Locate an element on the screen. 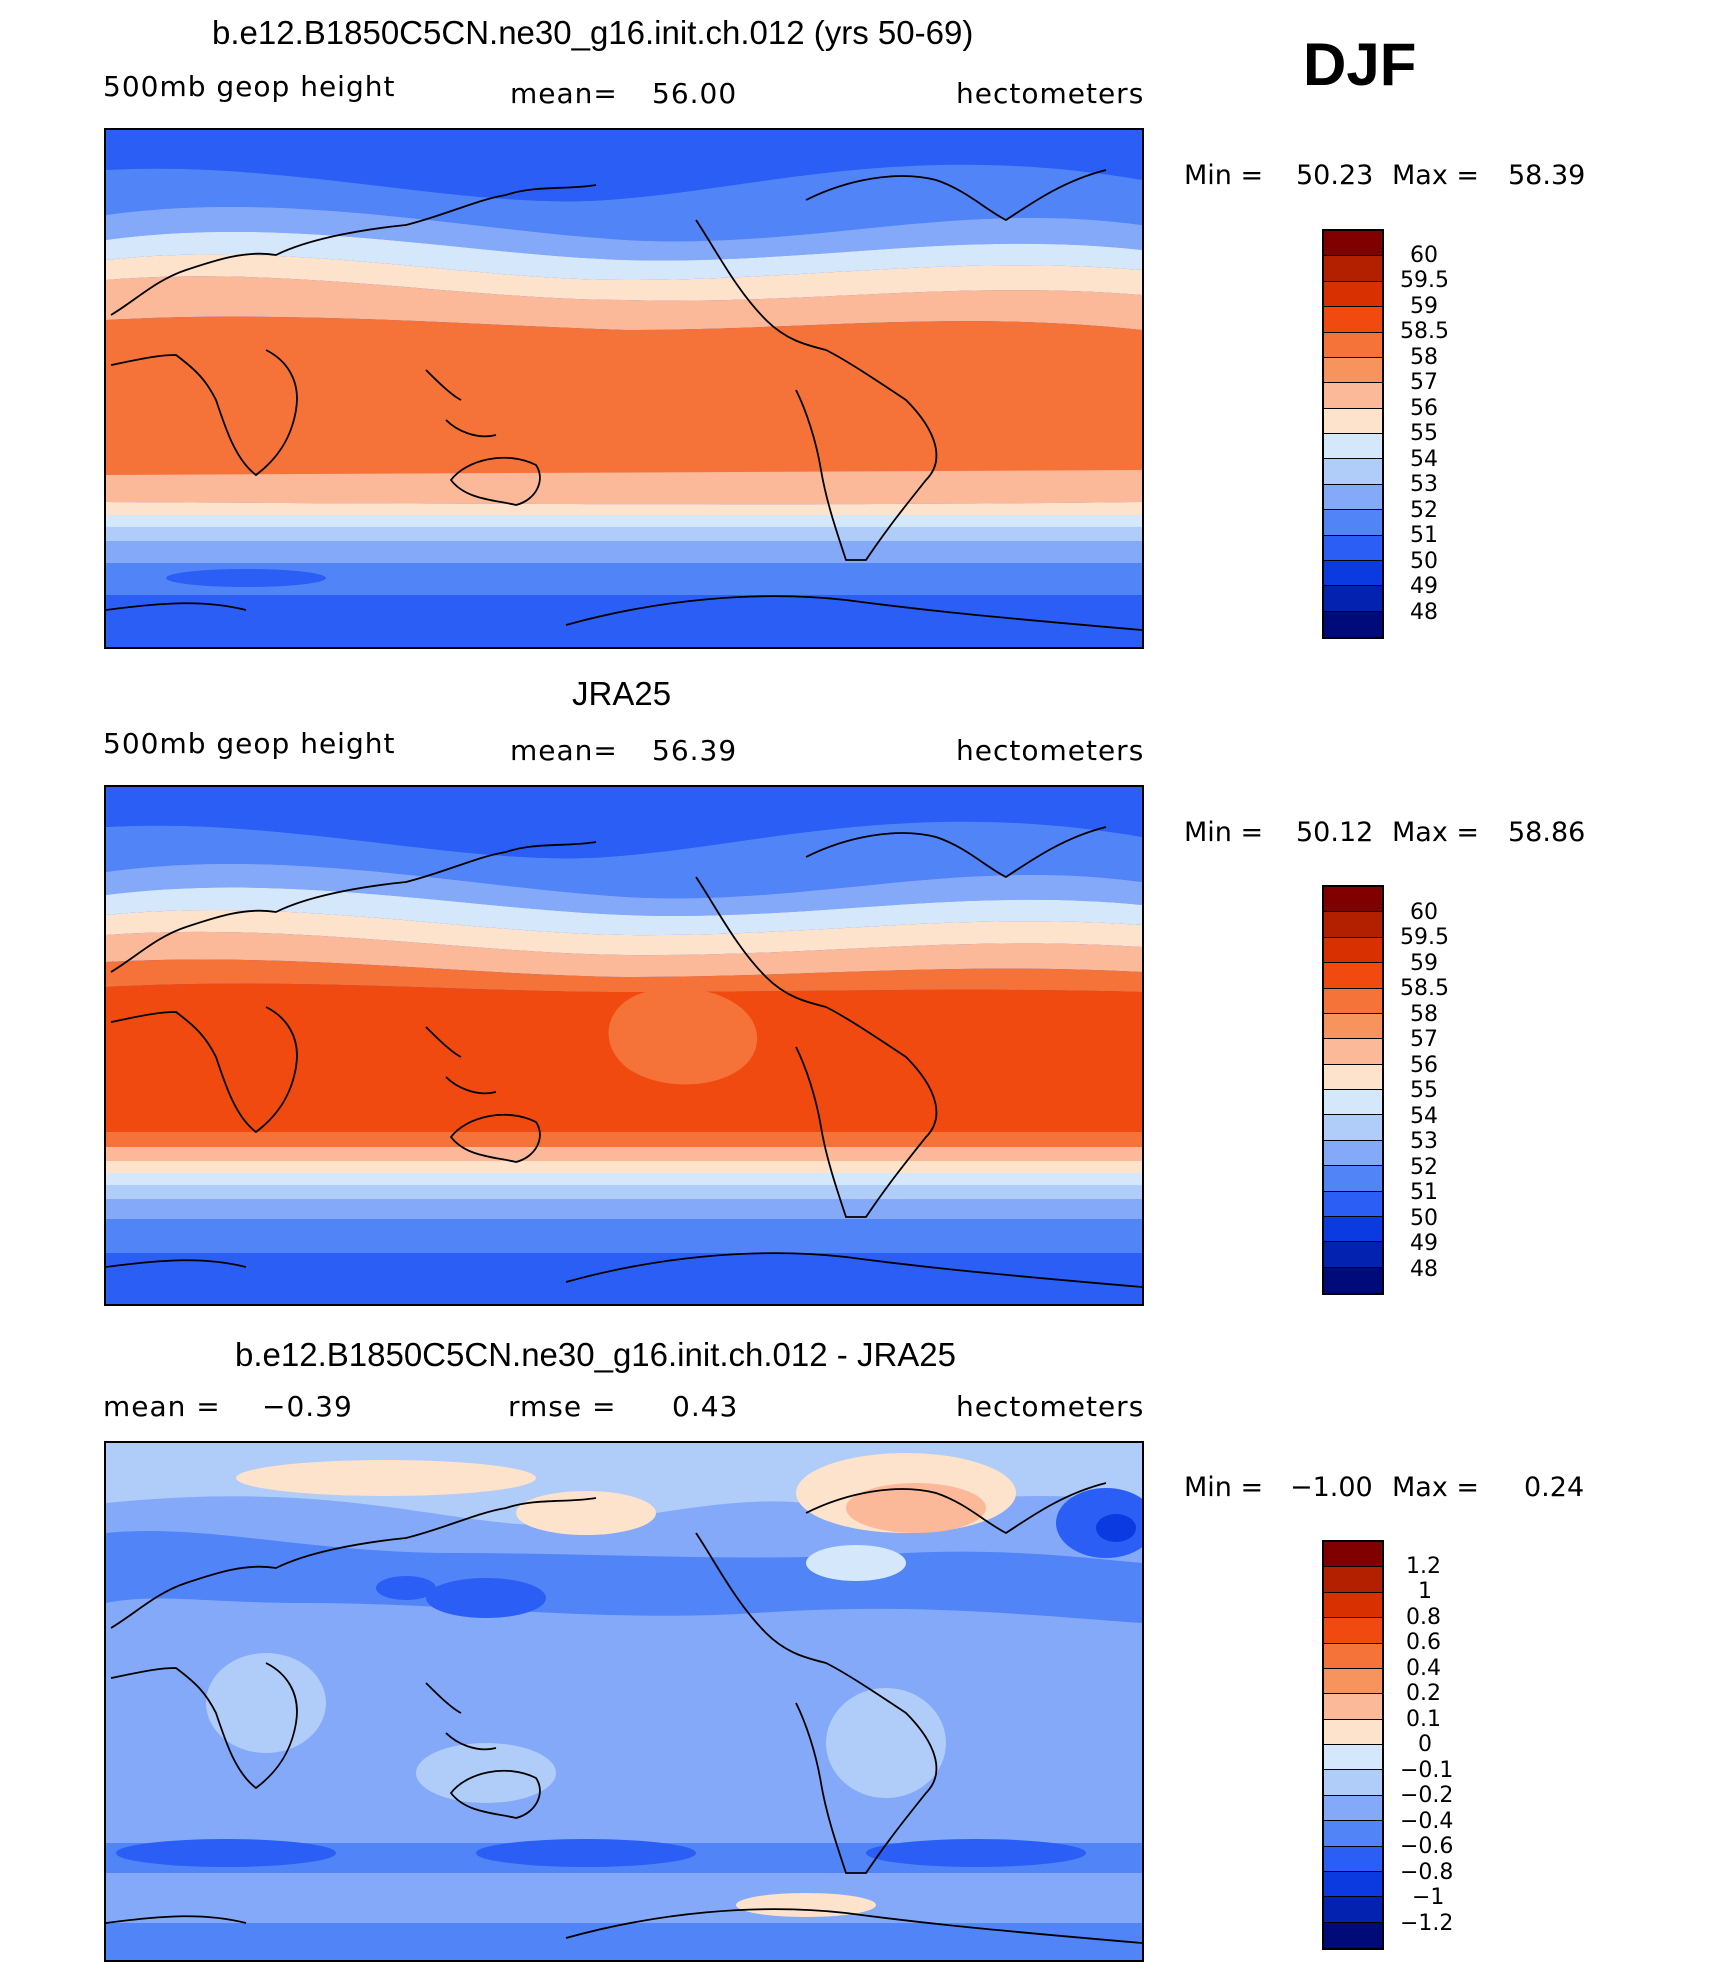  panel1-colorbar-label: 53 is located at coordinates (1424, 484).